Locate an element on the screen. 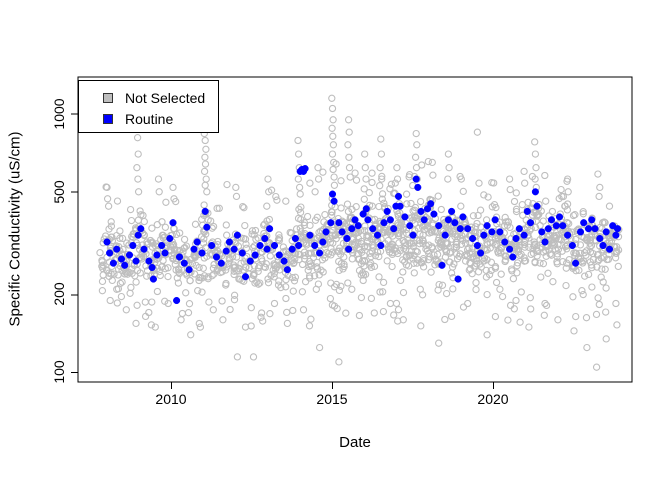  x-axis-title: Date is located at coordinates (355, 442).